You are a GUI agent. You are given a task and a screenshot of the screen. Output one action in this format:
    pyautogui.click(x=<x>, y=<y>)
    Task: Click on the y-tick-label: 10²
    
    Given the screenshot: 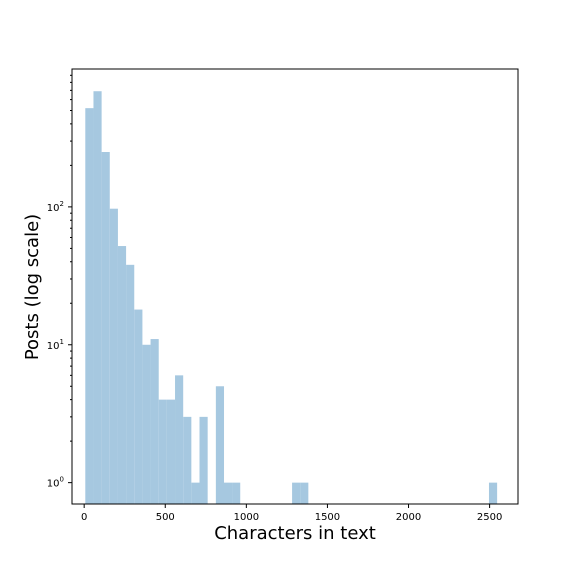 What is the action you would take?
    pyautogui.click(x=55, y=207)
    